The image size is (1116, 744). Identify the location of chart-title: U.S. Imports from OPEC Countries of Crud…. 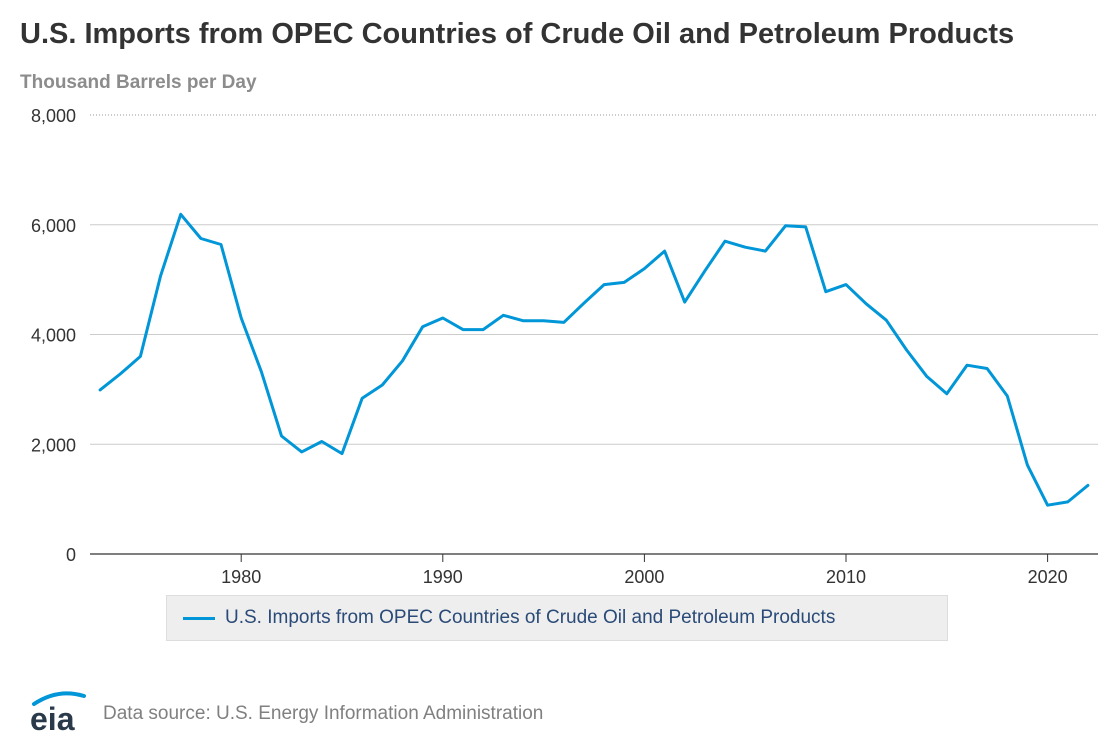
(517, 34).